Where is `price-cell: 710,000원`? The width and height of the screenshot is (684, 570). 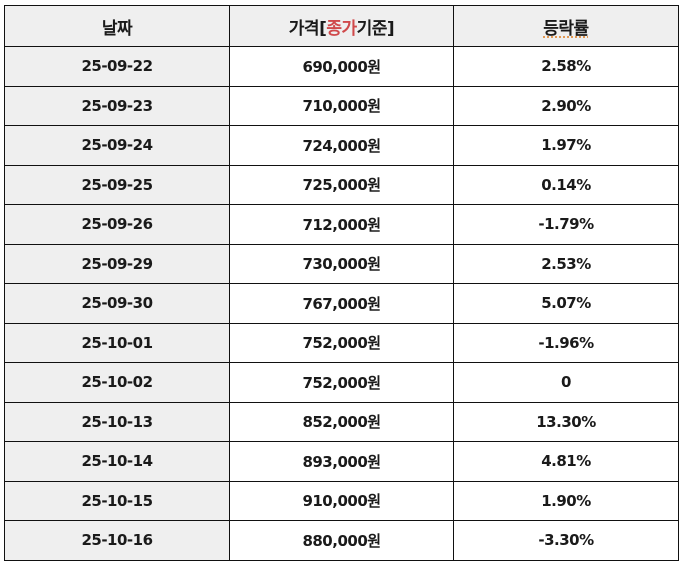 price-cell: 710,000원 is located at coordinates (341, 105).